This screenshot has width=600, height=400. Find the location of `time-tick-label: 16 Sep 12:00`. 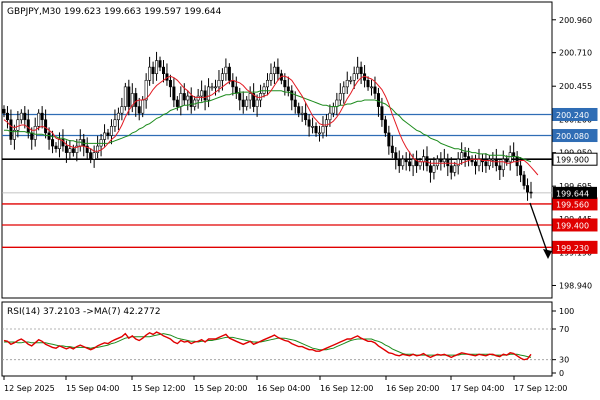

time-tick-label: 16 Sep 12:00 is located at coordinates (346, 388).